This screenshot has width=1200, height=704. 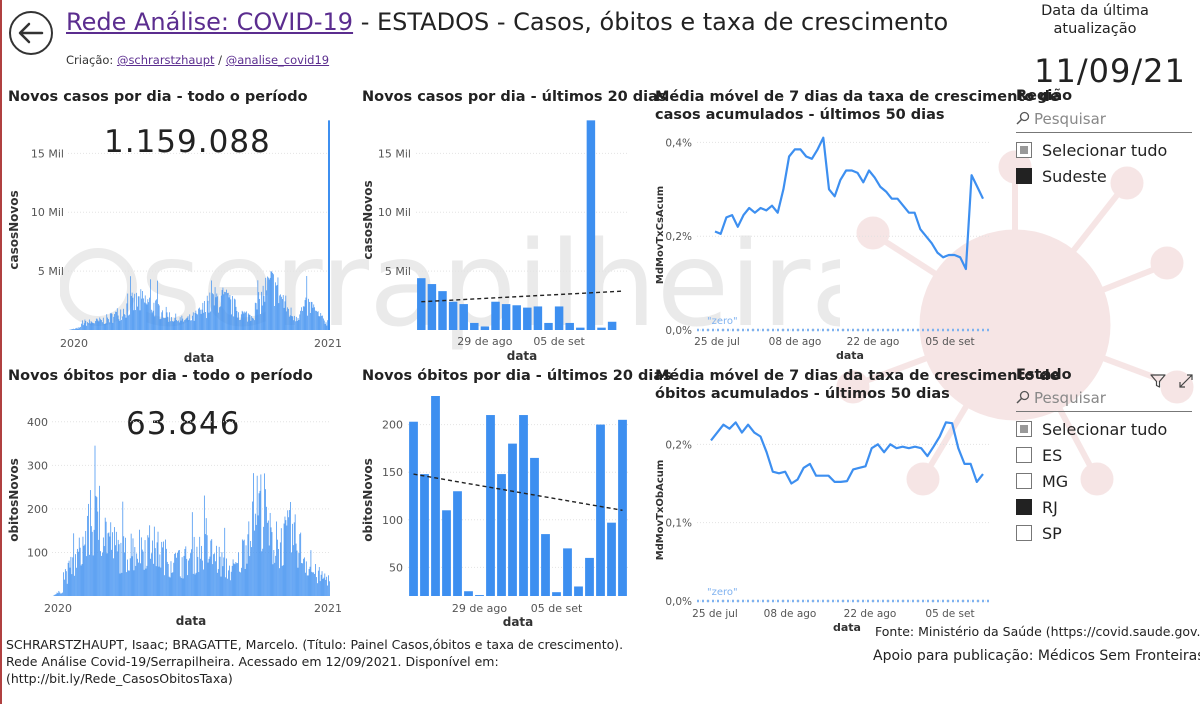 I want to click on creator-link-2: @analise_covid19, so click(x=277, y=60).